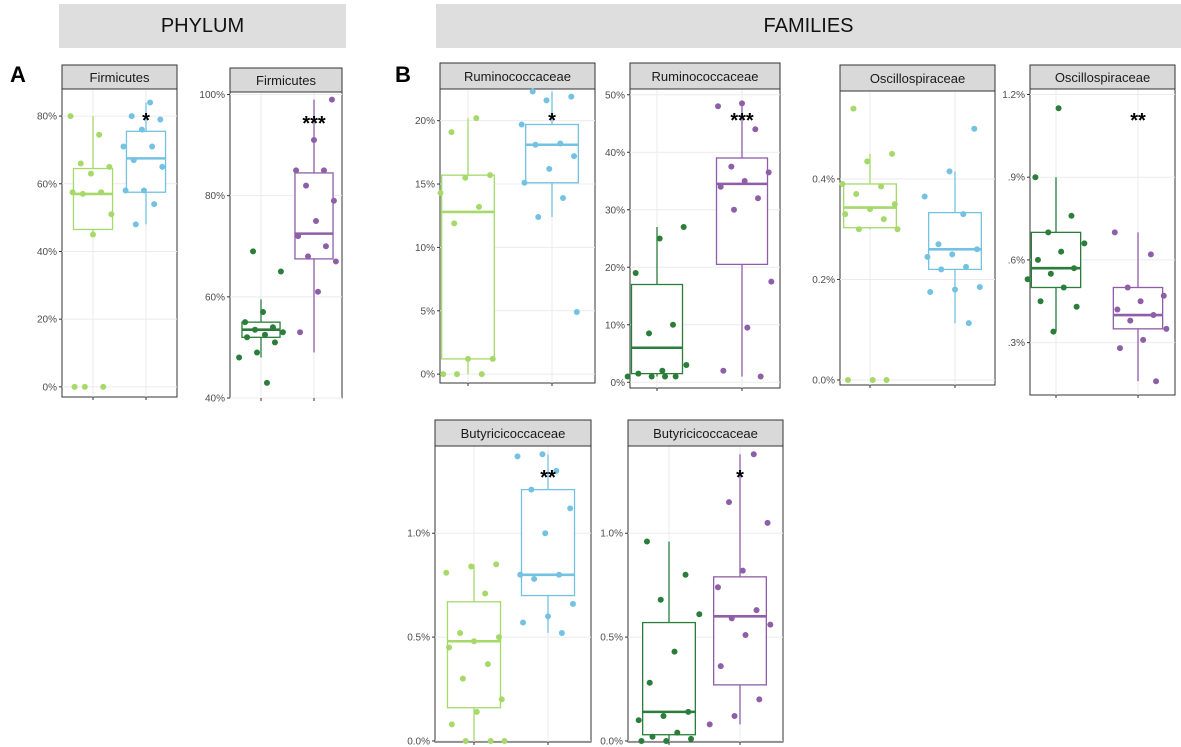 This screenshot has width=1181, height=747. I want to click on facet-panel-6: Oscillospiraceae .3% .6% .9% 1.2% **, so click(1089, 231).